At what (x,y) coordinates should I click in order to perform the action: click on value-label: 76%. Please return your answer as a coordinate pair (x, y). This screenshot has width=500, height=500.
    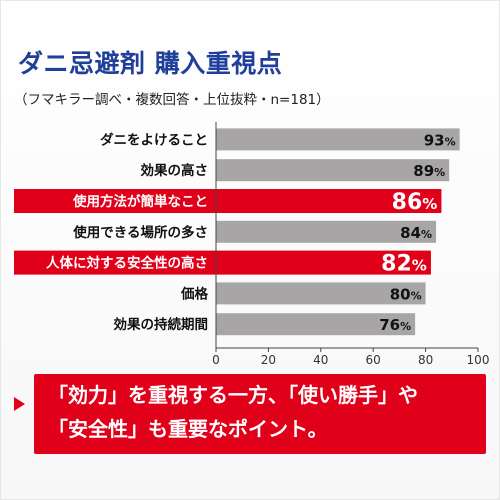
    Looking at the image, I should click on (395, 325).